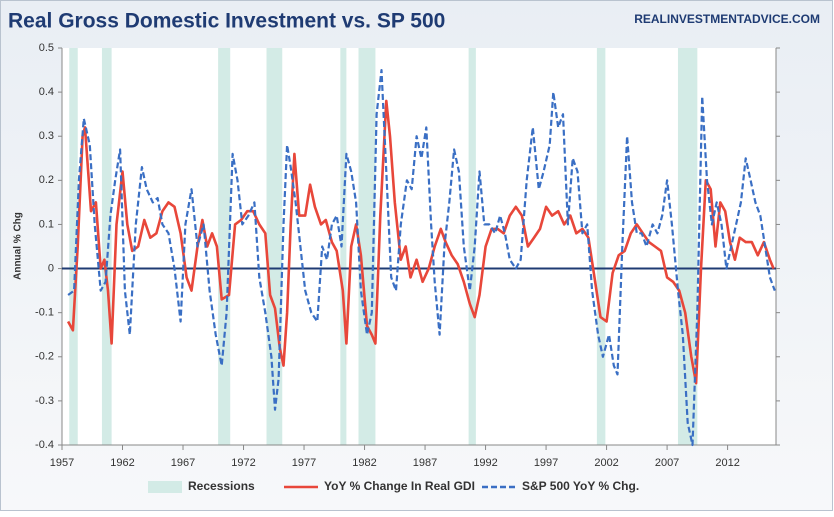 This screenshot has width=834, height=517. What do you see at coordinates (485, 463) in the screenshot?
I see `x-tick-label: 1992` at bounding box center [485, 463].